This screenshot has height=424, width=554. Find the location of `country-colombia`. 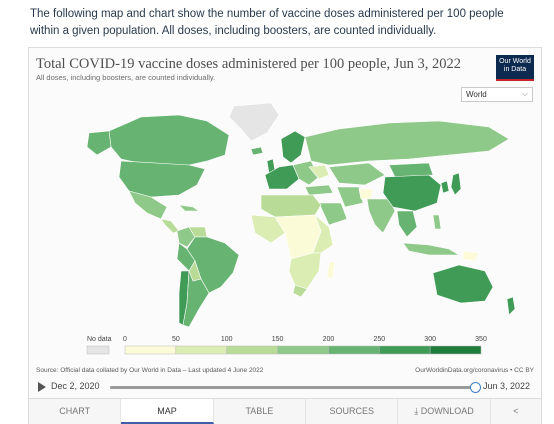

country-colombia is located at coordinates (186, 237).